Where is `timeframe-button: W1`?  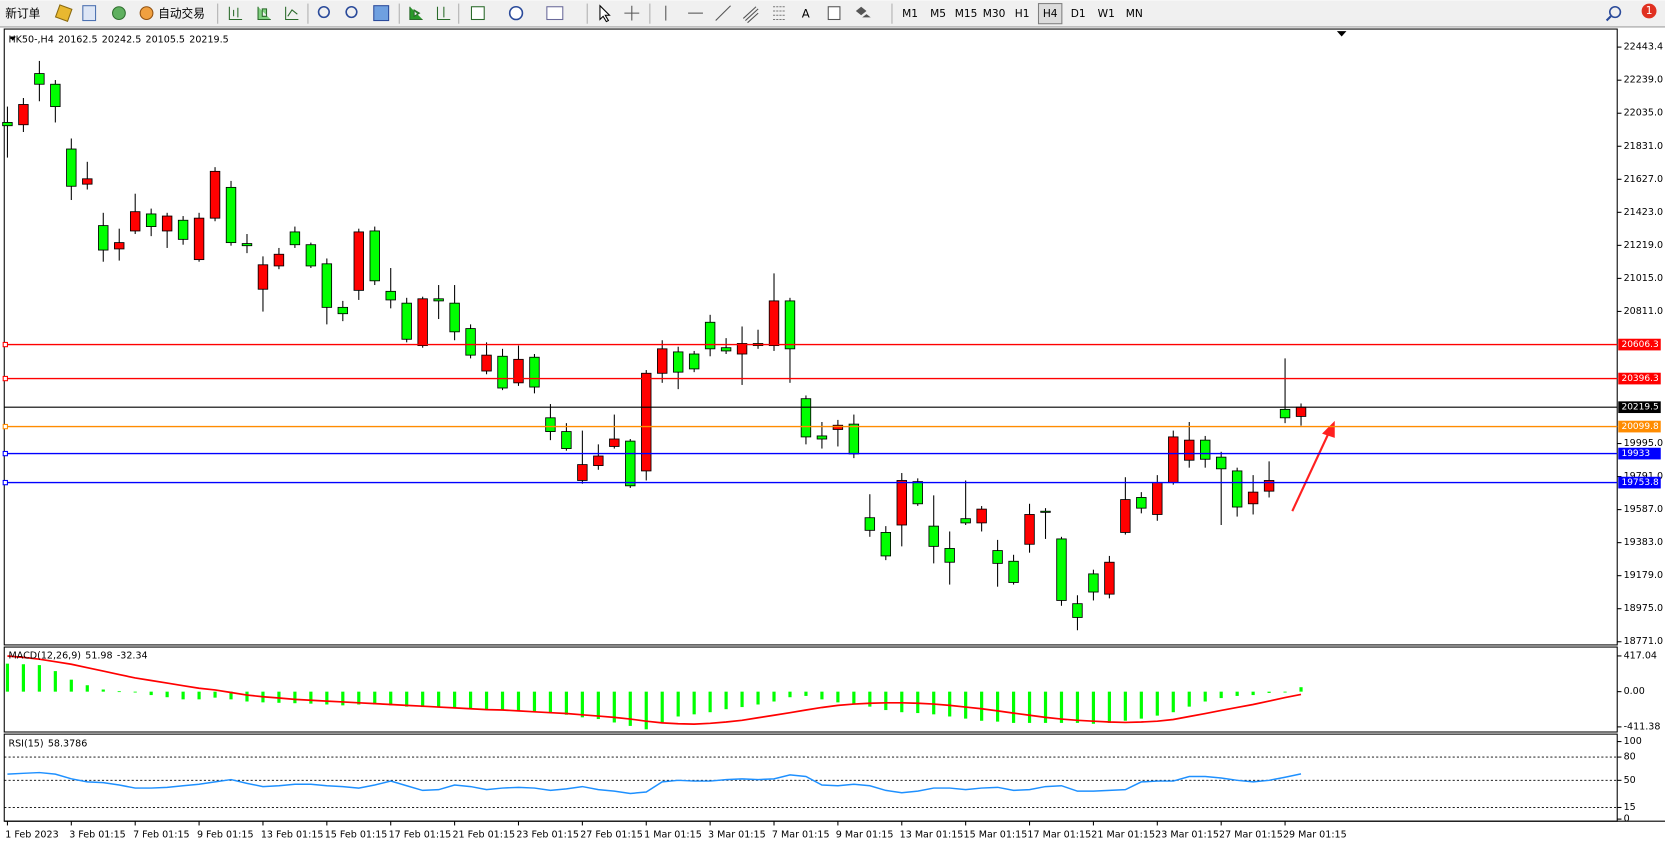 timeframe-button: W1 is located at coordinates (1106, 13).